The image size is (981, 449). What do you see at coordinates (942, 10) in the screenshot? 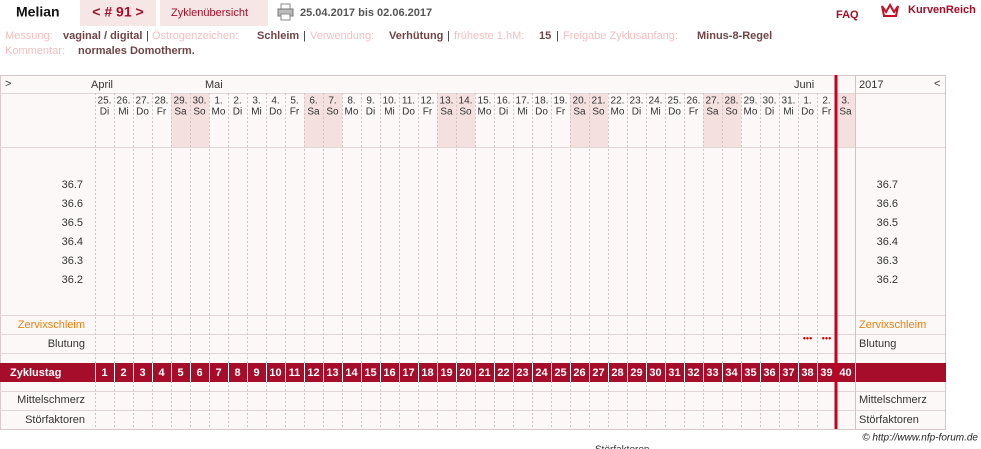
I see `logo-text: KurvenReich` at bounding box center [942, 10].